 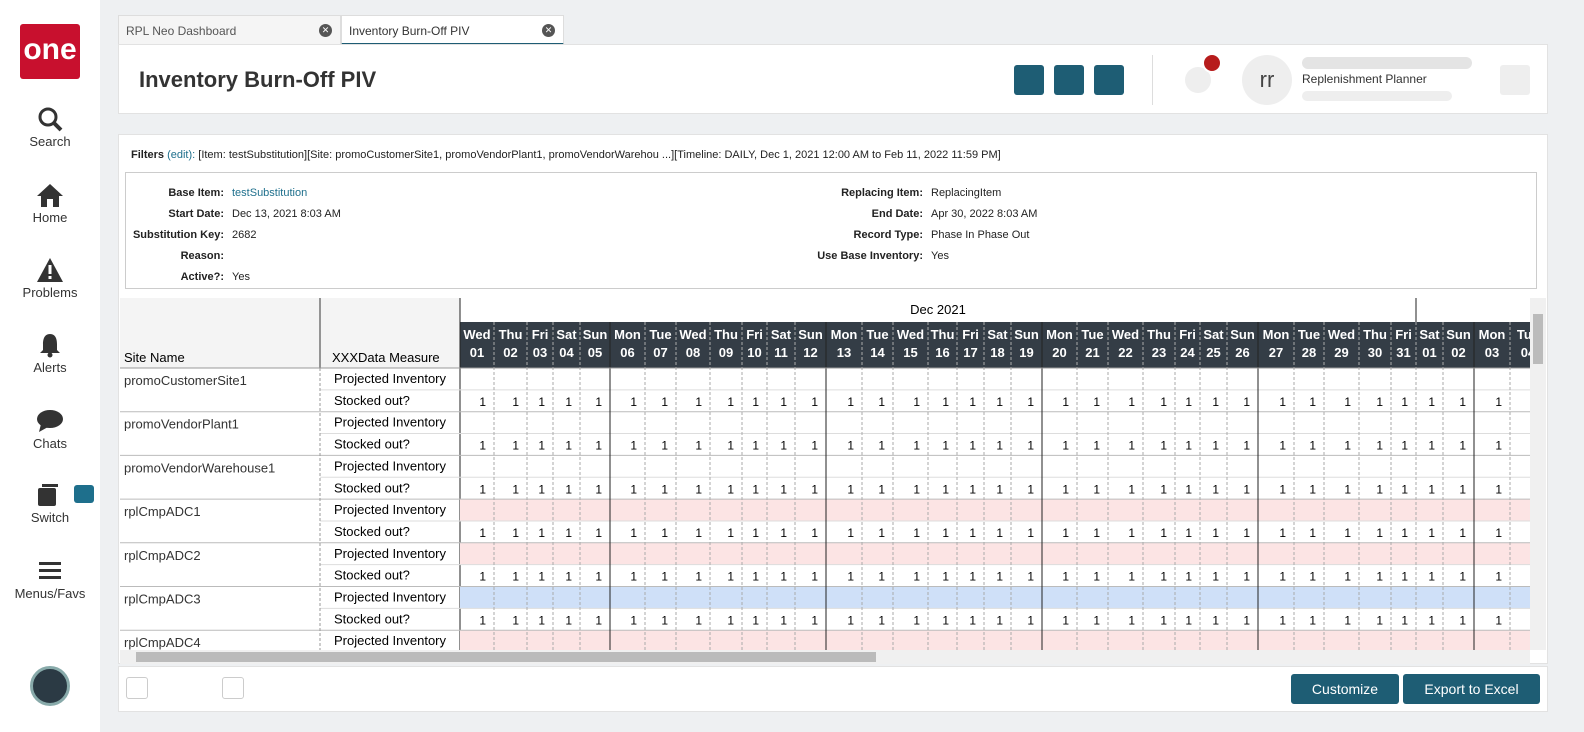 What do you see at coordinates (1538, 474) in the screenshot?
I see `v-scrollbar` at bounding box center [1538, 474].